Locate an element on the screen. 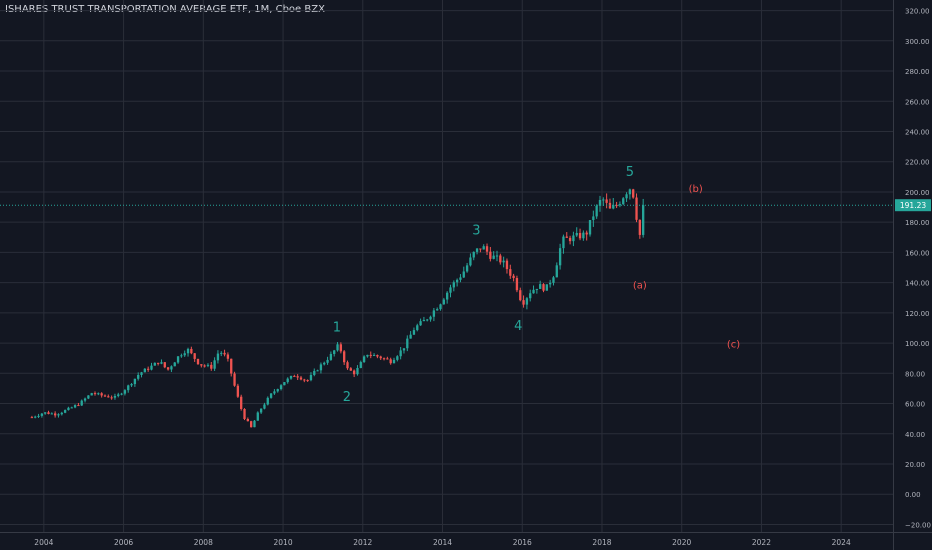 Image resolution: width=932 pixels, height=550 pixels. wave-label: 3 is located at coordinates (476, 231).